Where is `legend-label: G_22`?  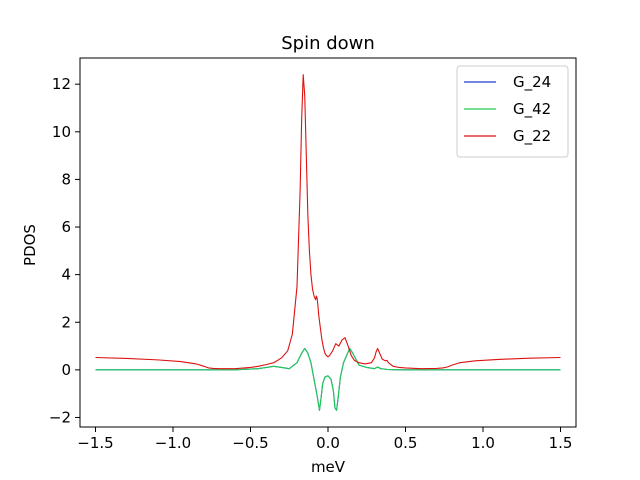
legend-label: G_22 is located at coordinates (532, 136).